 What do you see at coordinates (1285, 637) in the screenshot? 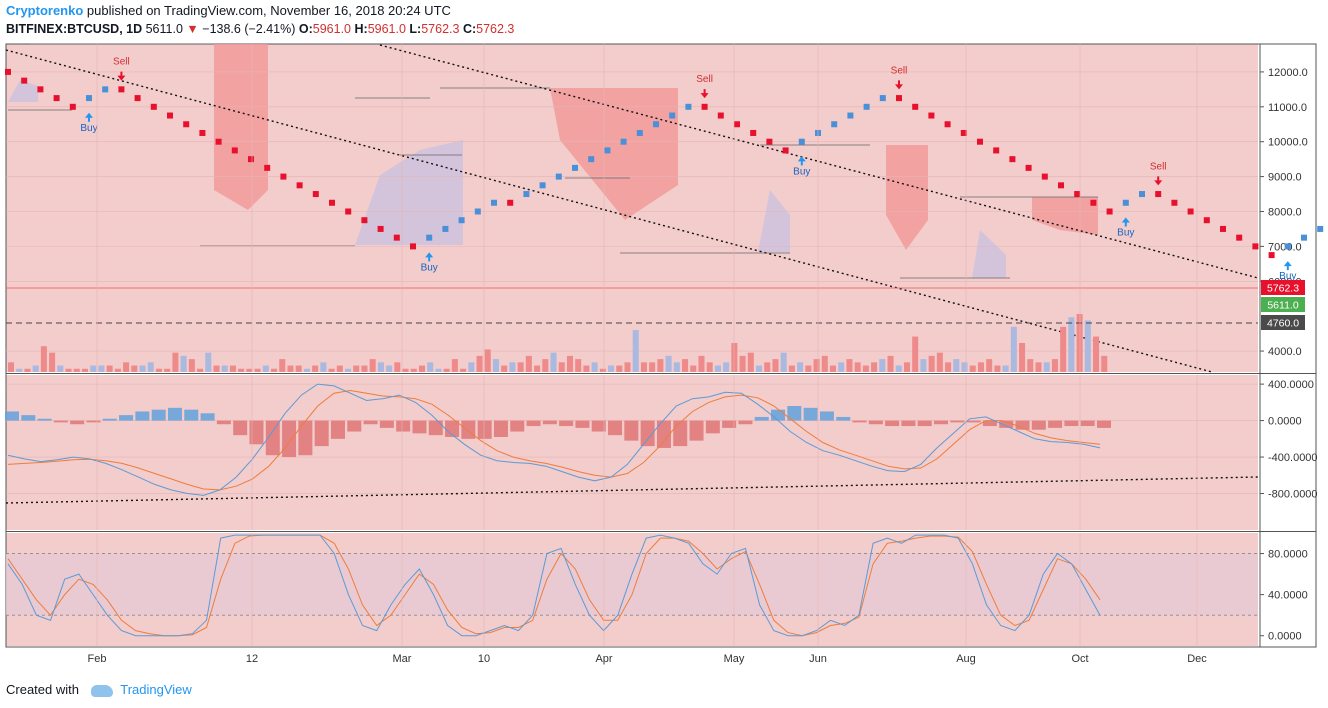
I see `stoch-tick-label: 0.0000` at bounding box center [1285, 637].